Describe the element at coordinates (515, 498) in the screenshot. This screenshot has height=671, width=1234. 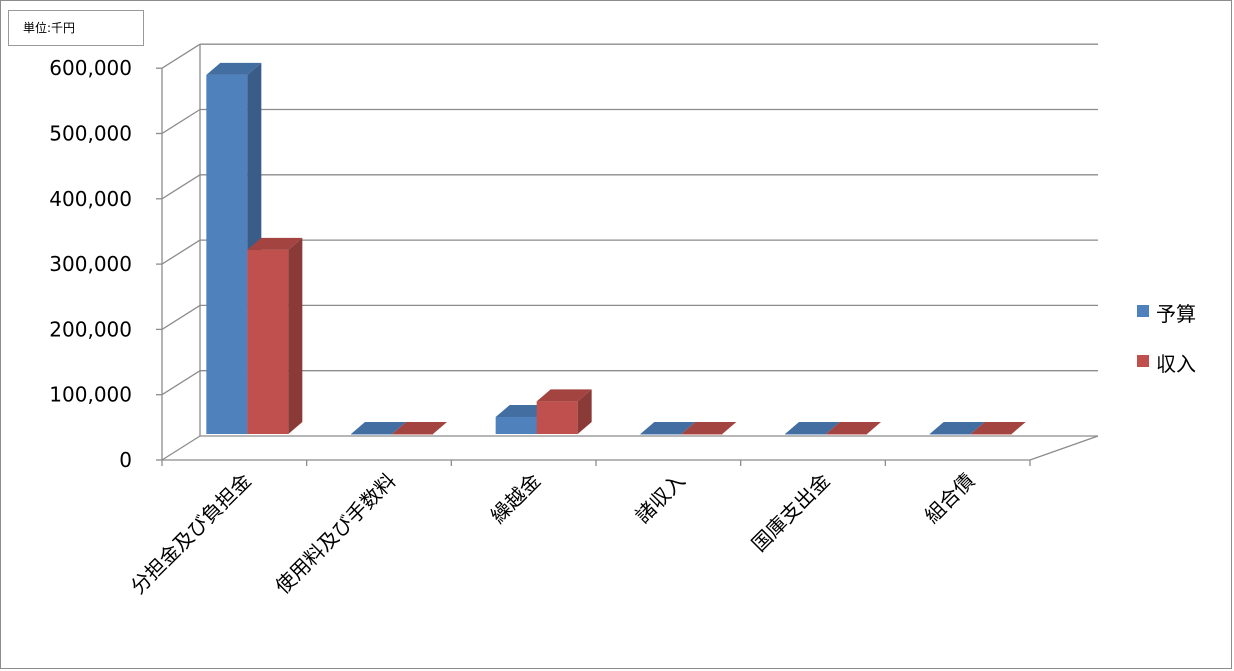
I see `x-tick-label: 繰越金` at that location.